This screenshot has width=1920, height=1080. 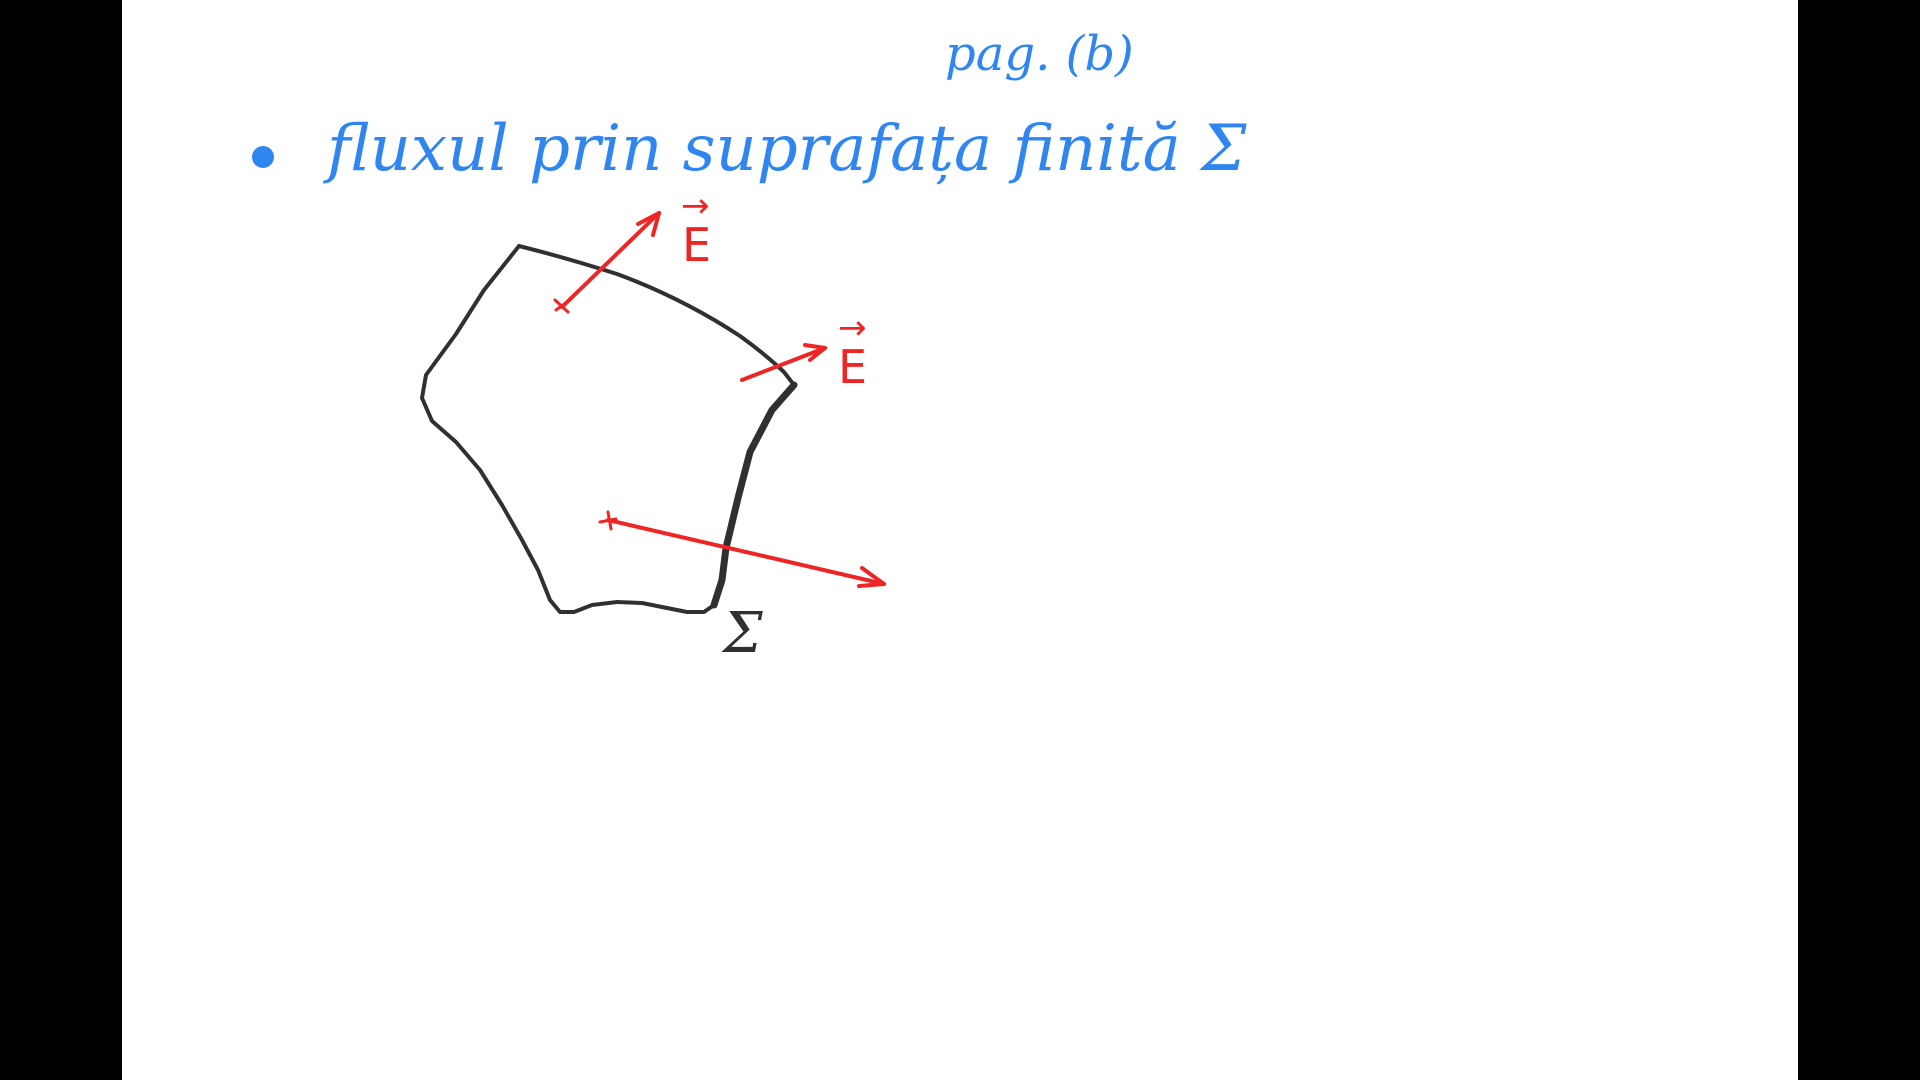 What do you see at coordinates (263, 157) in the screenshot?
I see `bullet-dot` at bounding box center [263, 157].